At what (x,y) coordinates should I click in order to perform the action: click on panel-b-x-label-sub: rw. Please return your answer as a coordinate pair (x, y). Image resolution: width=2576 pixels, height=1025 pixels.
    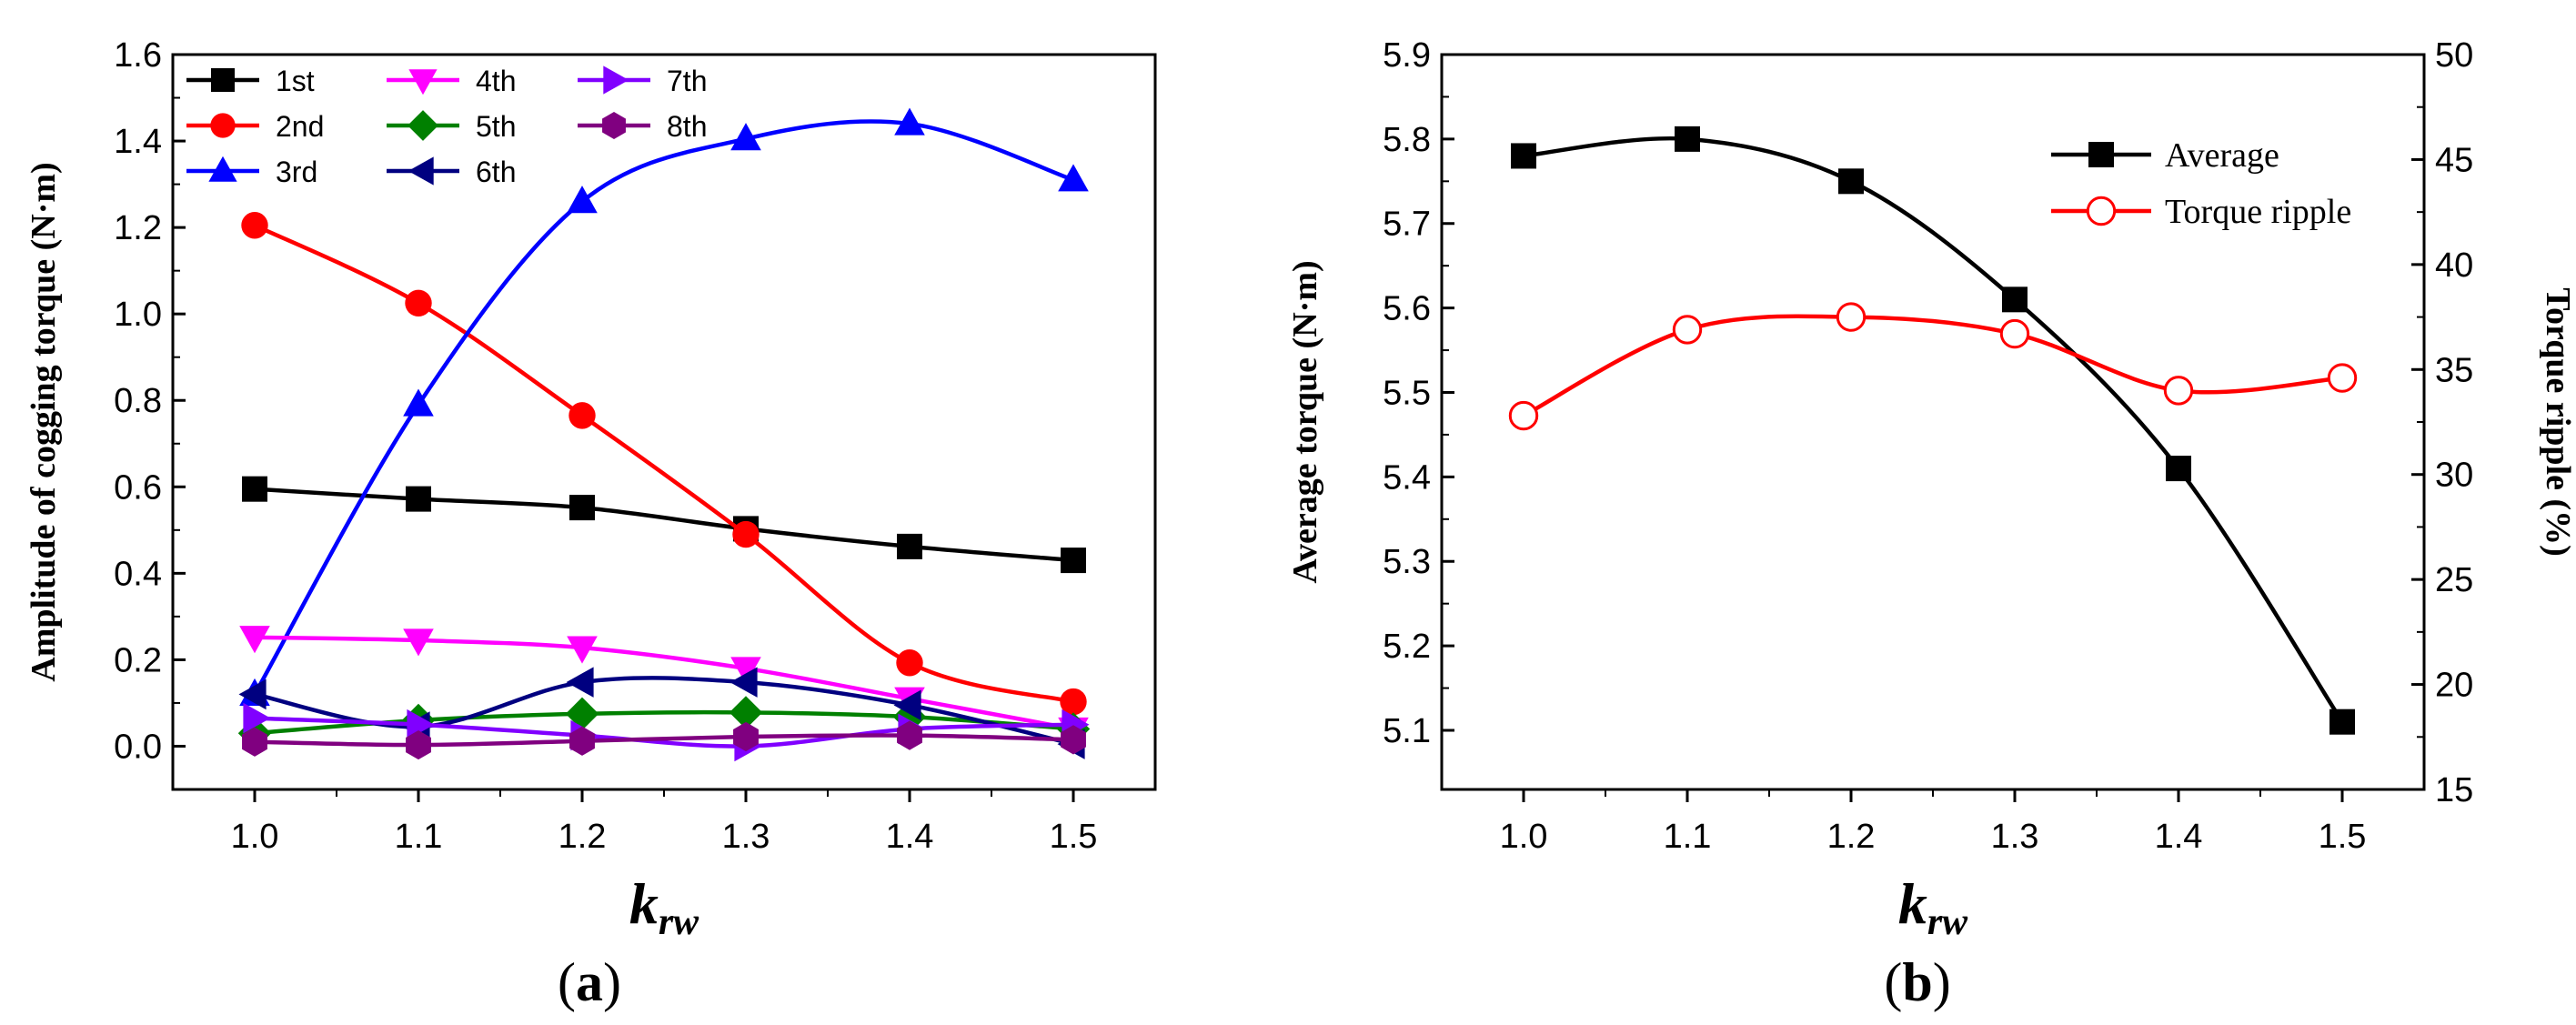
    Looking at the image, I should click on (1947, 922).